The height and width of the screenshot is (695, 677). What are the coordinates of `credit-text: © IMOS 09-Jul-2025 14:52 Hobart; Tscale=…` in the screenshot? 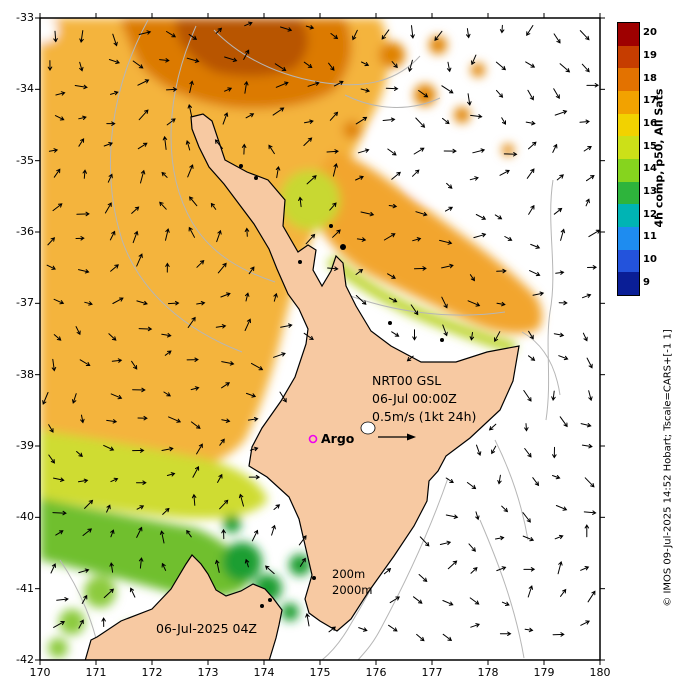 It's located at (668, 468).